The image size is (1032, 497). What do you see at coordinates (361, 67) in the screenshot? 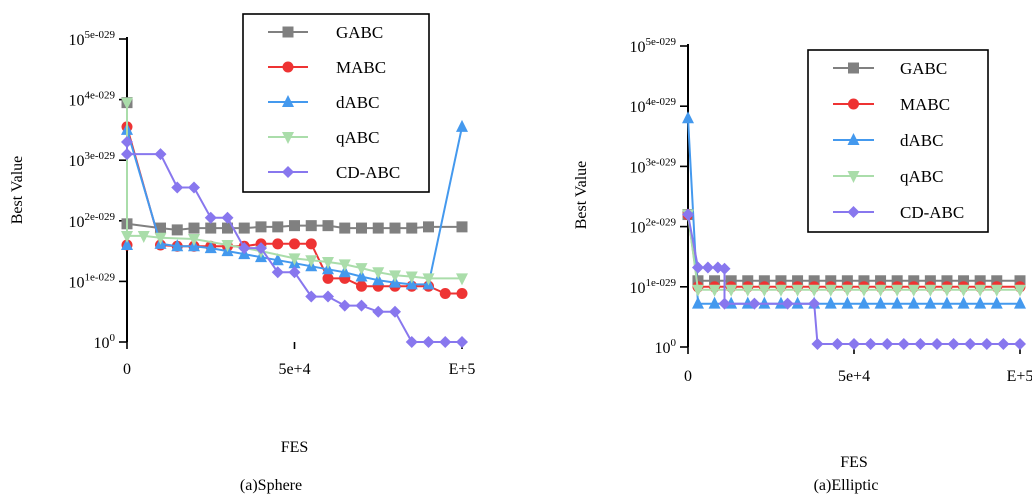
I see `legend-label: MABC` at bounding box center [361, 67].